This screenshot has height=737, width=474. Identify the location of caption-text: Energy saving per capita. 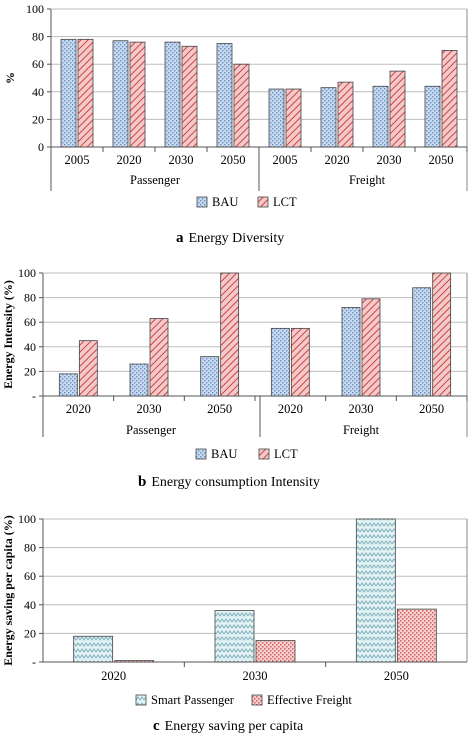
(234, 726).